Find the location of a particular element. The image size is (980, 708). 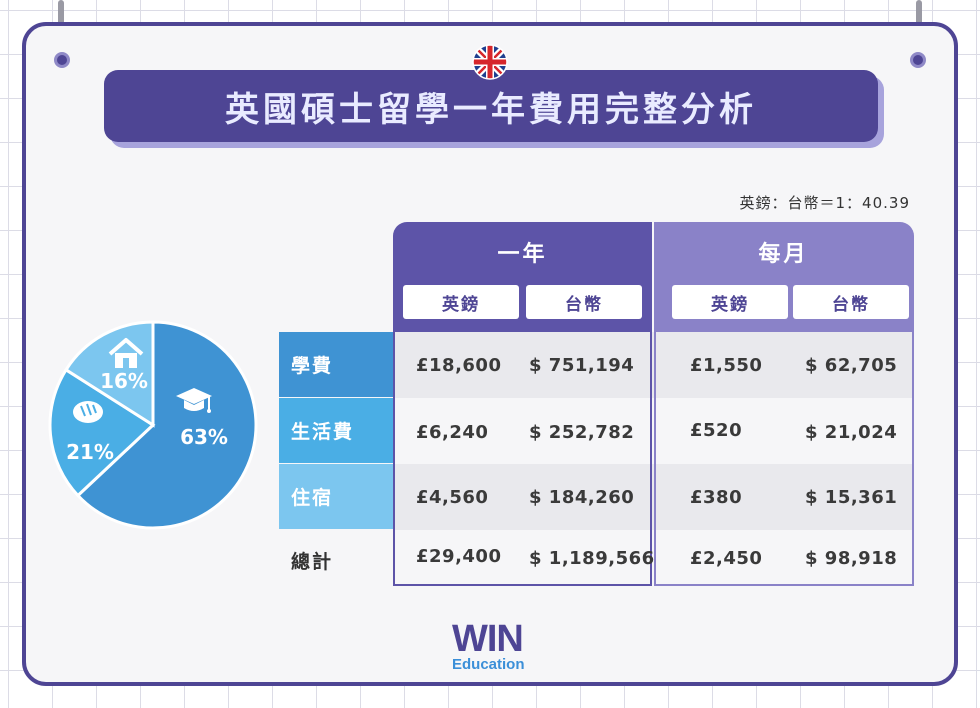

cell-tuition-month-twd: $ 62,705 is located at coordinates (851, 365).